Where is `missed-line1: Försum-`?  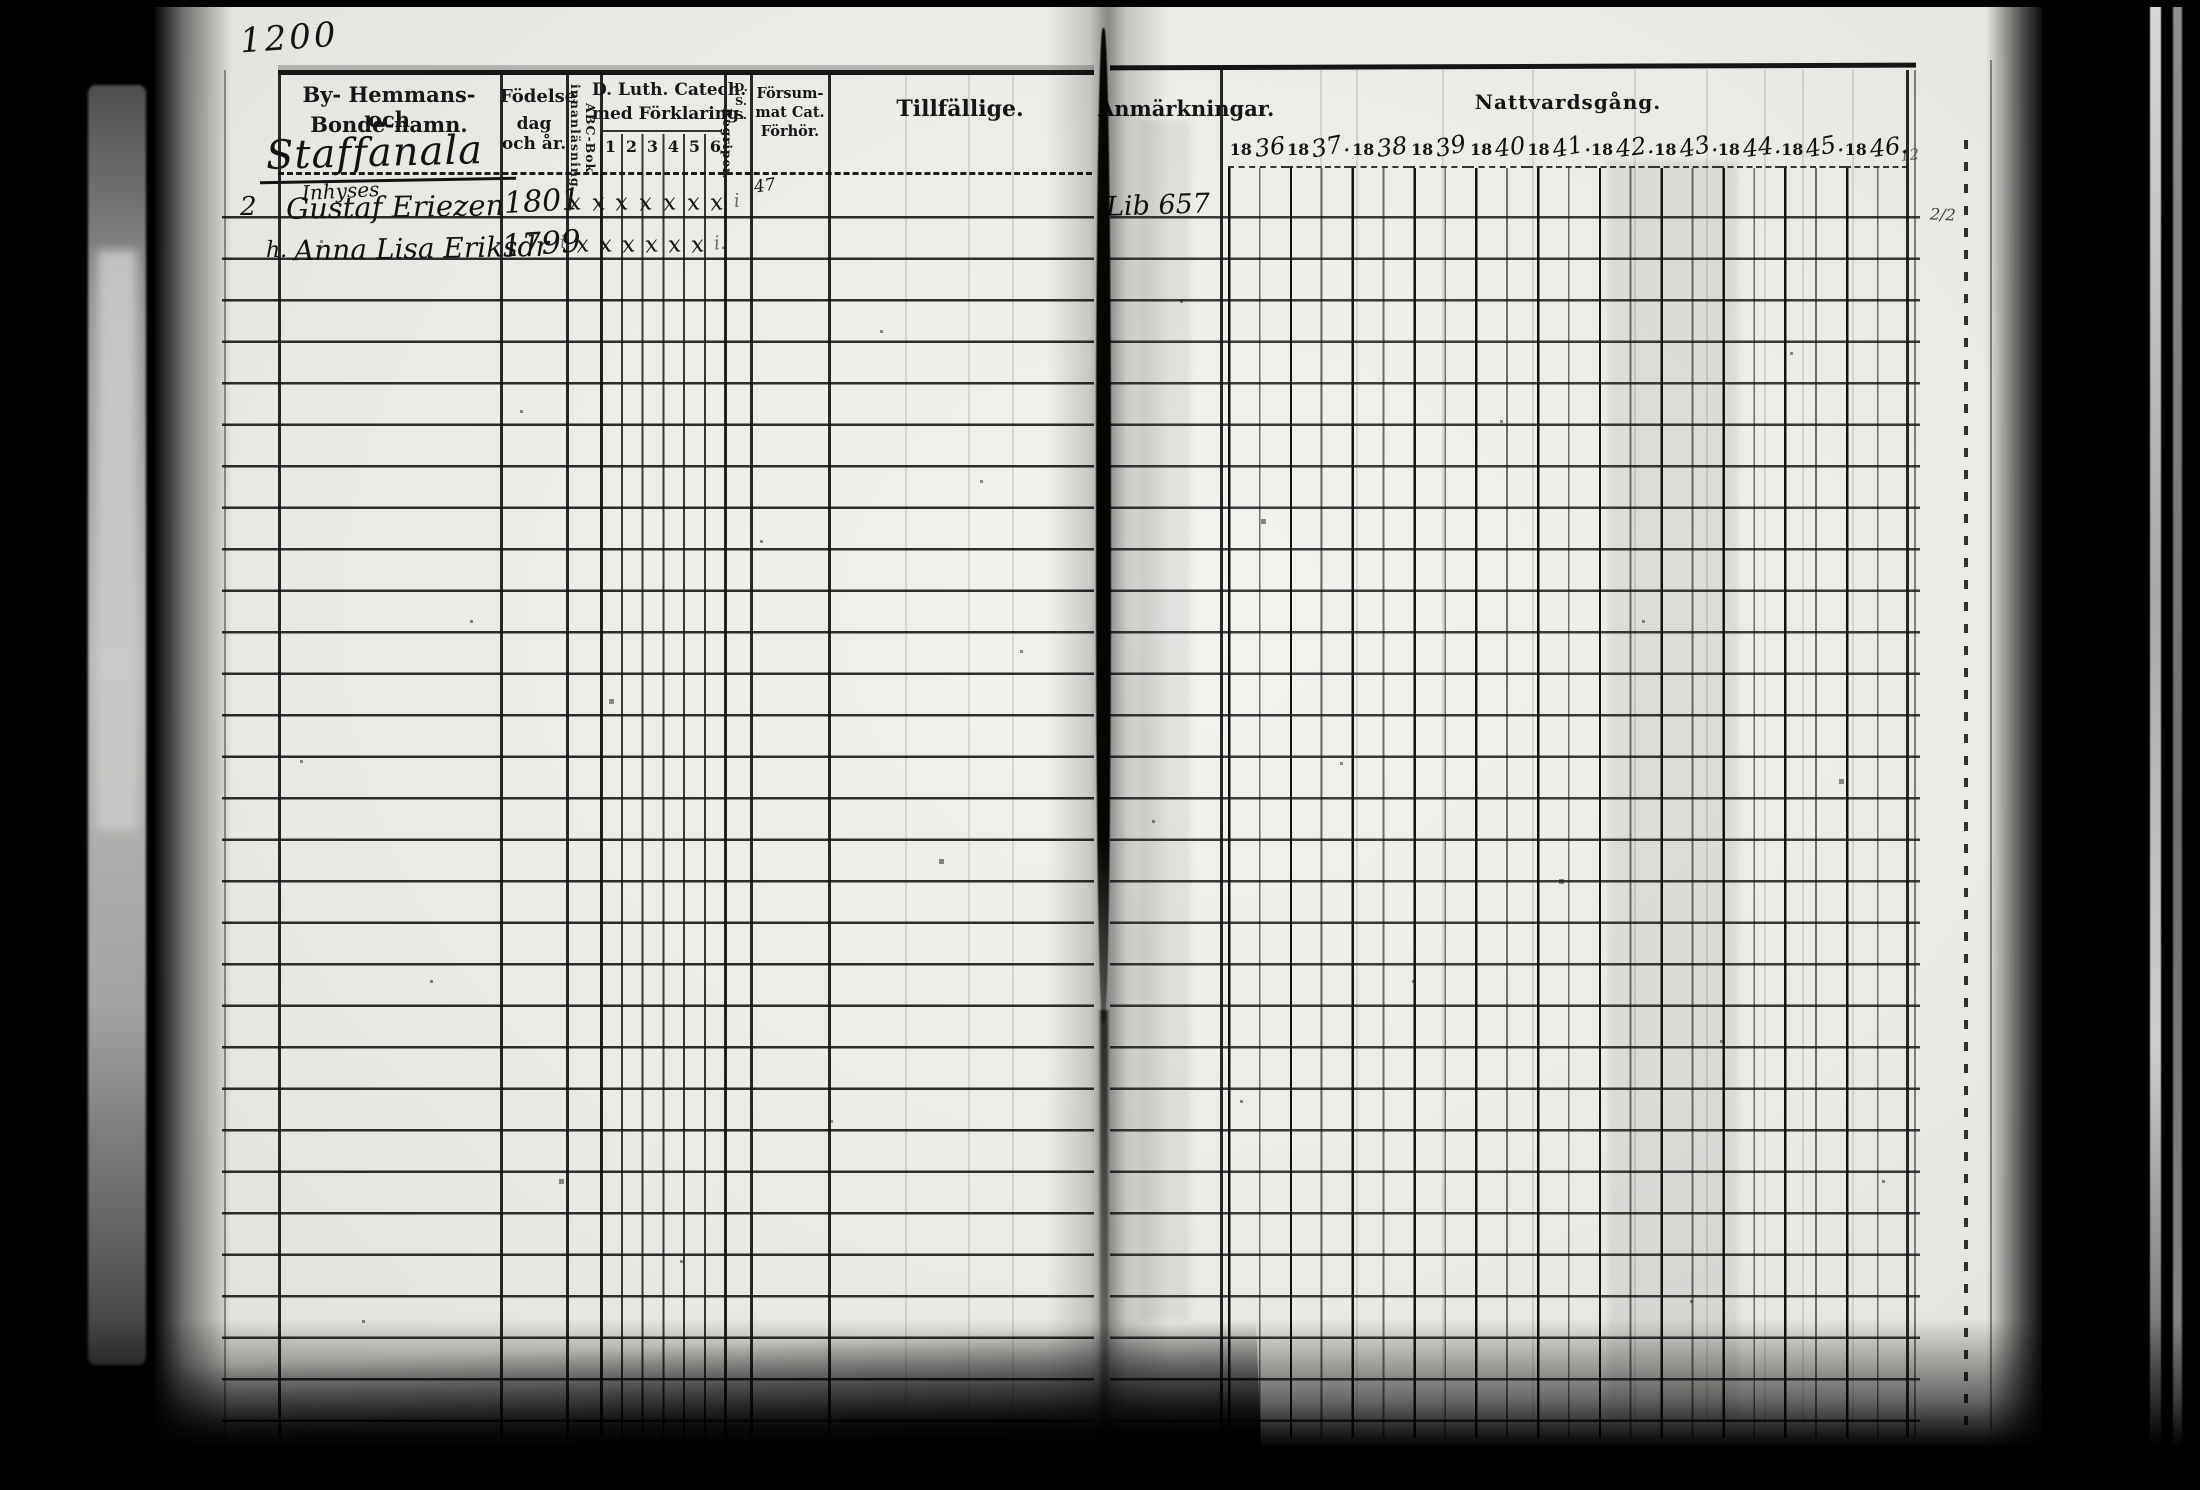
missed-line1: Försum- is located at coordinates (790, 93).